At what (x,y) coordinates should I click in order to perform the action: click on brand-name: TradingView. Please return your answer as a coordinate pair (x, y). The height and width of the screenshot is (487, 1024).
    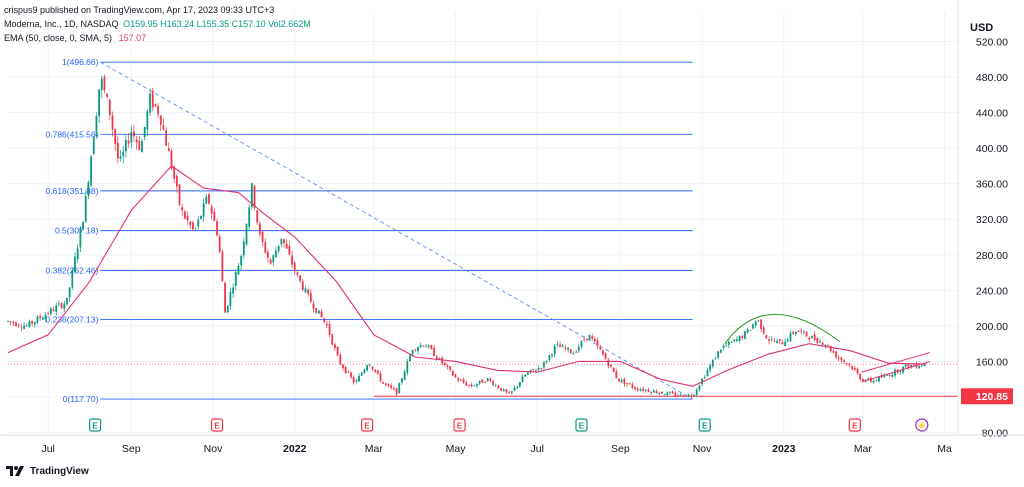
    Looking at the image, I should click on (59, 471).